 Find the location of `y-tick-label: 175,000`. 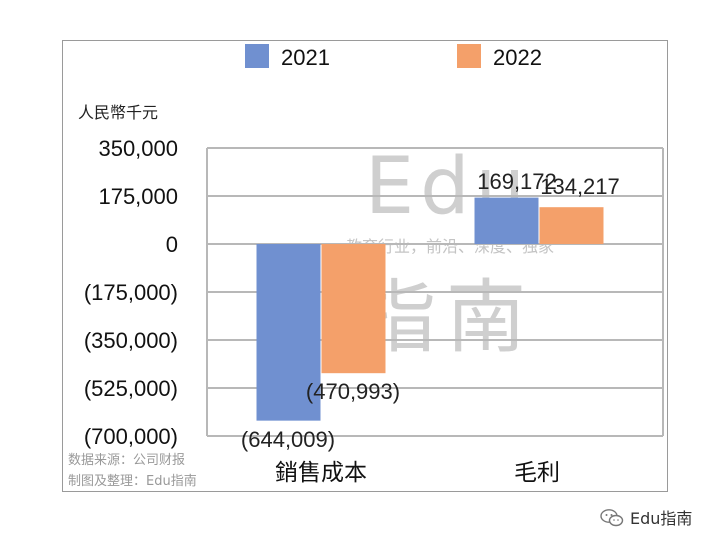

y-tick-label: 175,000 is located at coordinates (138, 196).